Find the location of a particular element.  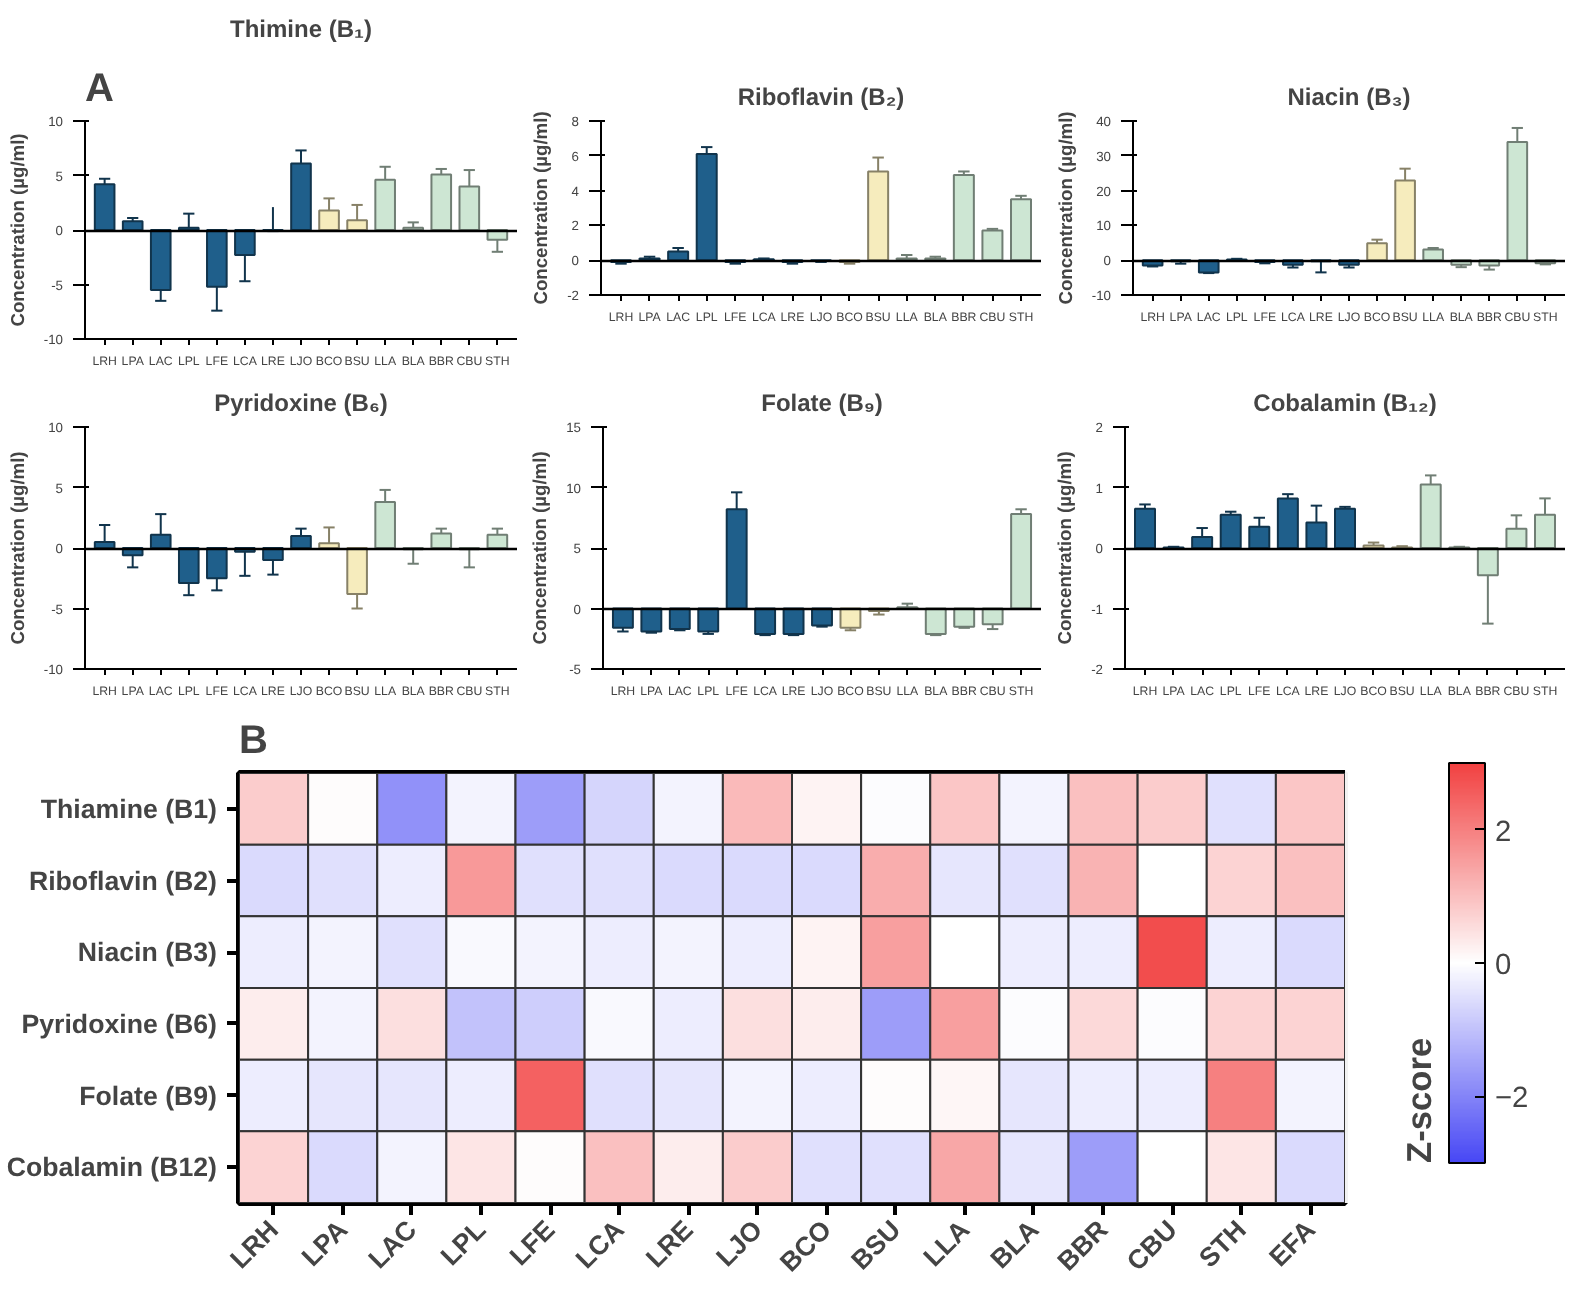

y-tick-label: Cobalamin (B12) is located at coordinates (112, 1167).